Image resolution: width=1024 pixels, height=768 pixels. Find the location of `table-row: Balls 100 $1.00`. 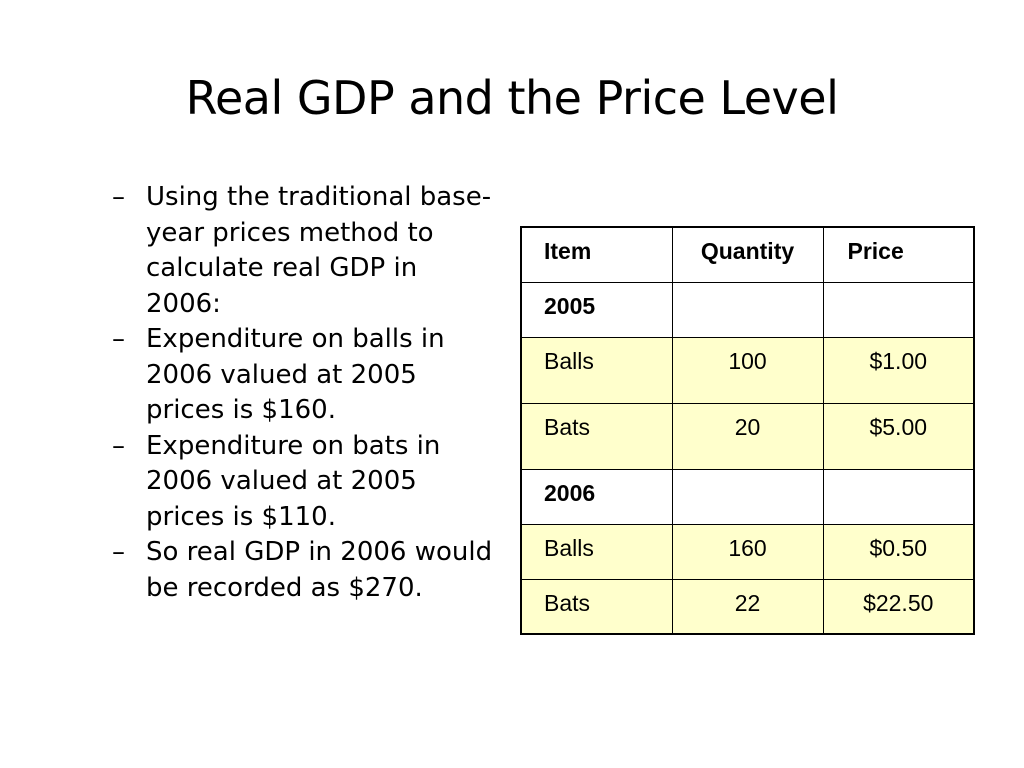

table-row: Balls 100 $1.00 is located at coordinates (747, 370).